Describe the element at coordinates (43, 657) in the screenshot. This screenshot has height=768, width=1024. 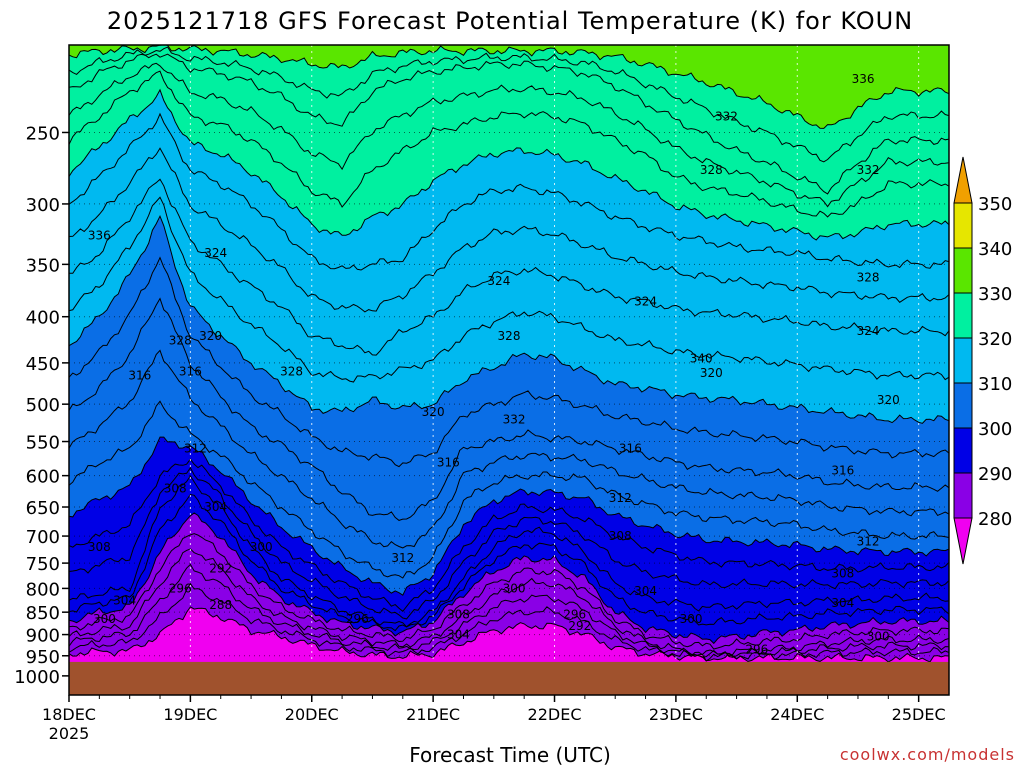
I see `y-tick-label: 950` at that location.